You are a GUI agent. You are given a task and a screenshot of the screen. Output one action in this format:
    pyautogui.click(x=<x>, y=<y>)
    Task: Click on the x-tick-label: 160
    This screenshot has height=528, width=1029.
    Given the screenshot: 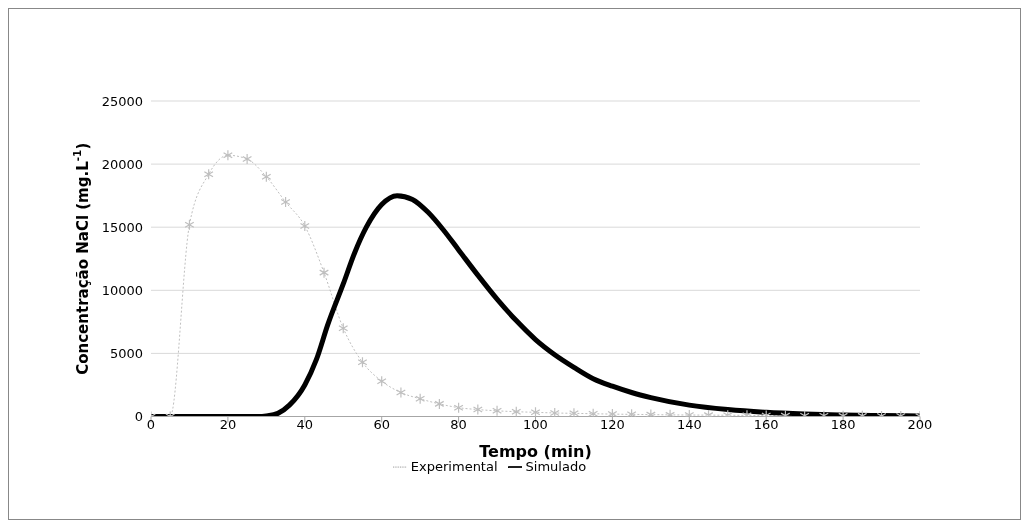 What is the action you would take?
    pyautogui.click(x=766, y=424)
    